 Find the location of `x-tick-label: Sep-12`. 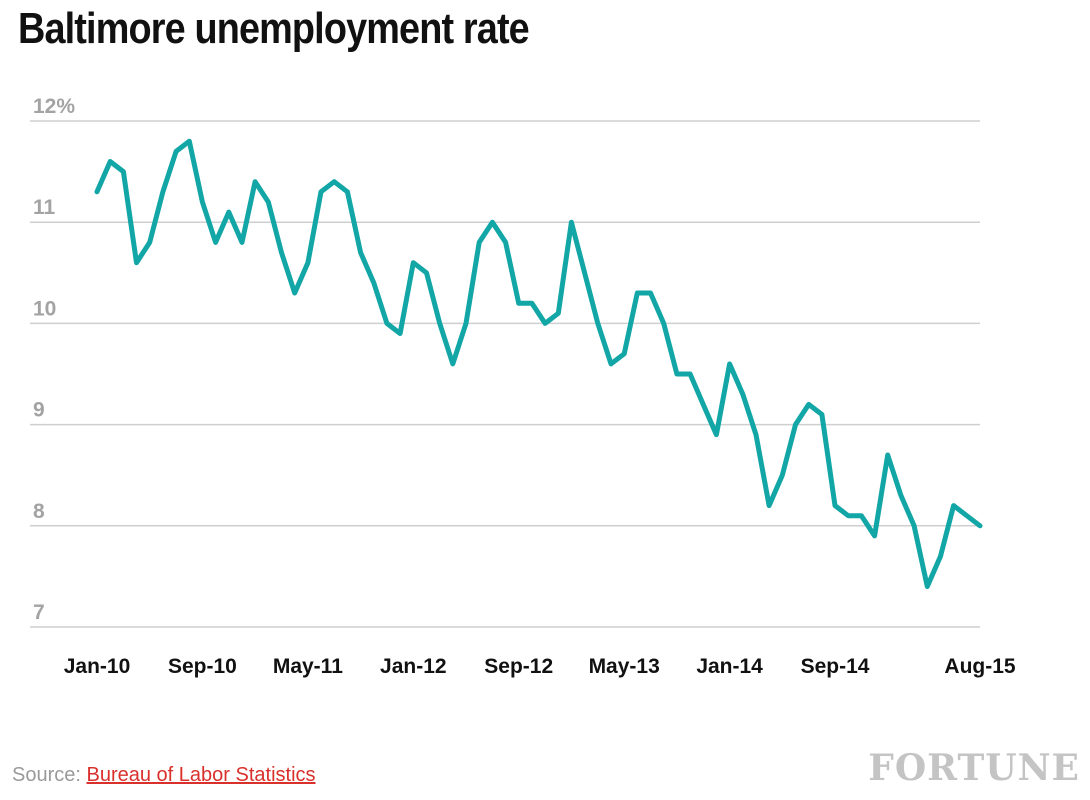

x-tick-label: Sep-12 is located at coordinates (518, 666).